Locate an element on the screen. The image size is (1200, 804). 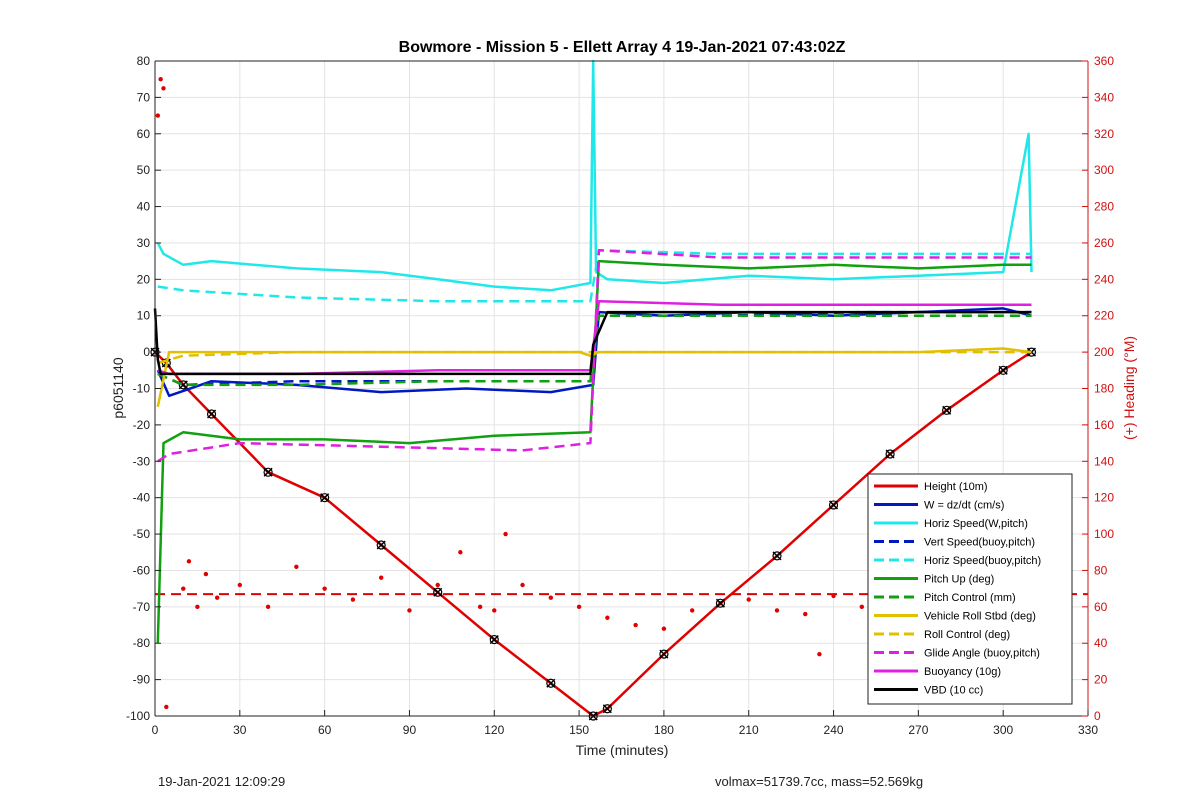
x-tick-label: 180 is located at coordinates (664, 730).